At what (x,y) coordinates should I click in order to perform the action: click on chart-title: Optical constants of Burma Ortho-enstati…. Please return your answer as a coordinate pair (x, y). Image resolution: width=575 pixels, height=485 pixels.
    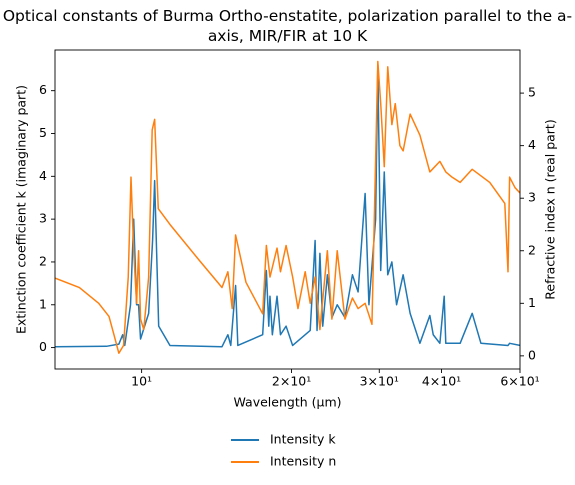
    Looking at the image, I should click on (287, 26).